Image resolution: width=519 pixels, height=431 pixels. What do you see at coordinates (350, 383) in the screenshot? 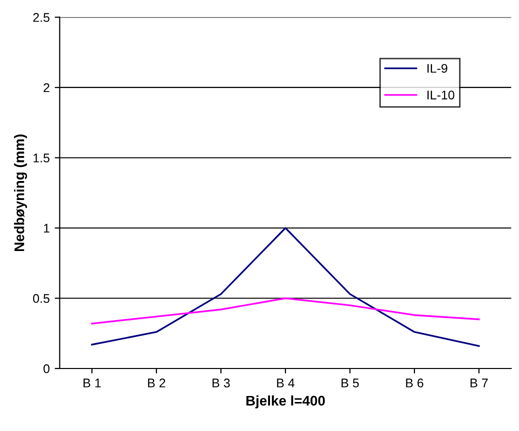
I see `x-tick-label: B 5` at bounding box center [350, 383].